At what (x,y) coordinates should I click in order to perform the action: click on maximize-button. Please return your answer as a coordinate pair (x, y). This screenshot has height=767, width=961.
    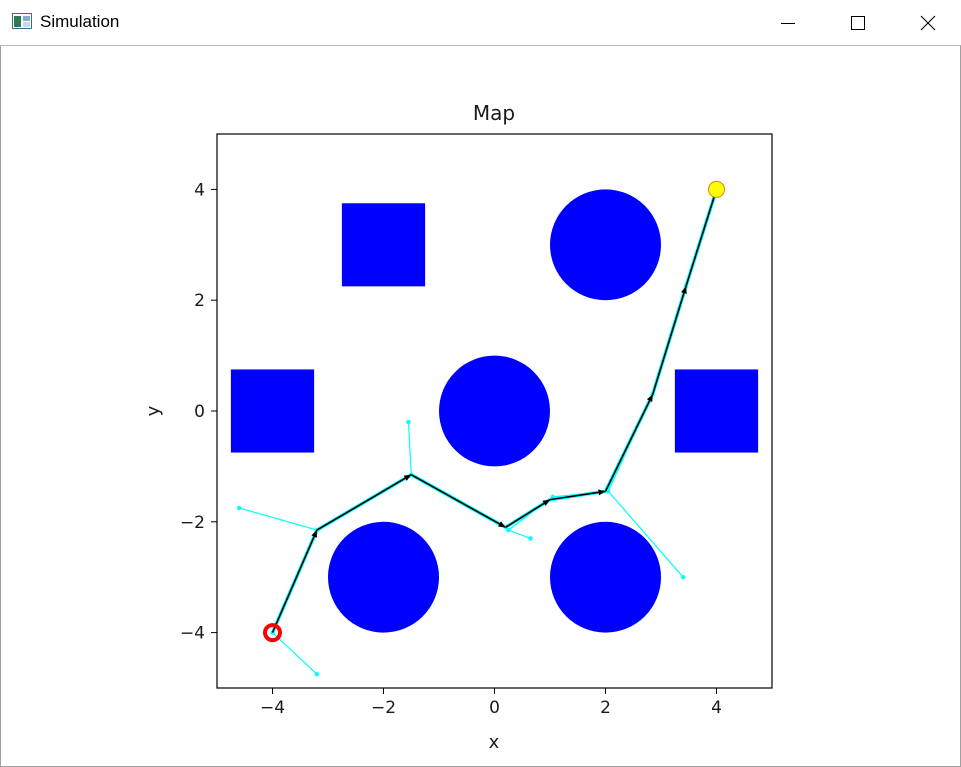
    Looking at the image, I should click on (858, 22).